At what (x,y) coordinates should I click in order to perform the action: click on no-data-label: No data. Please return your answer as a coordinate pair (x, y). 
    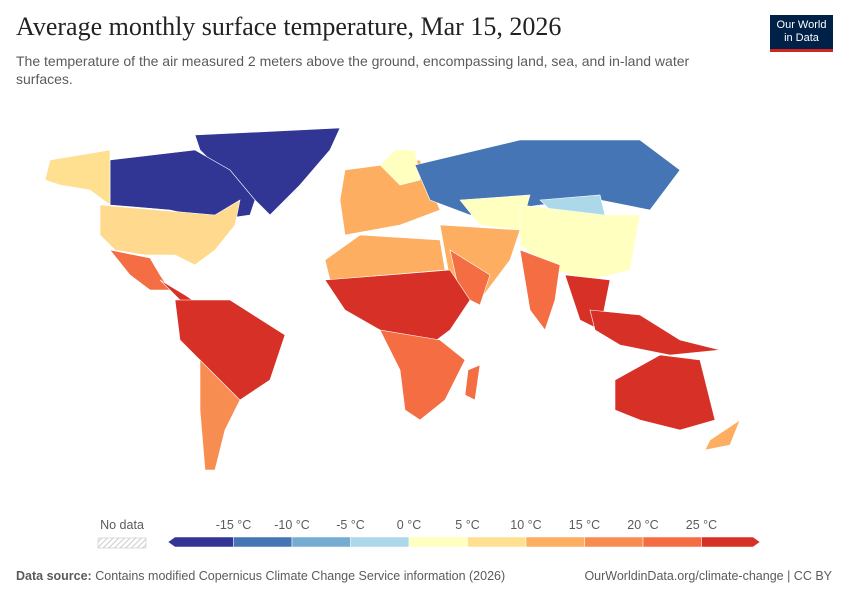
    Looking at the image, I should click on (122, 525).